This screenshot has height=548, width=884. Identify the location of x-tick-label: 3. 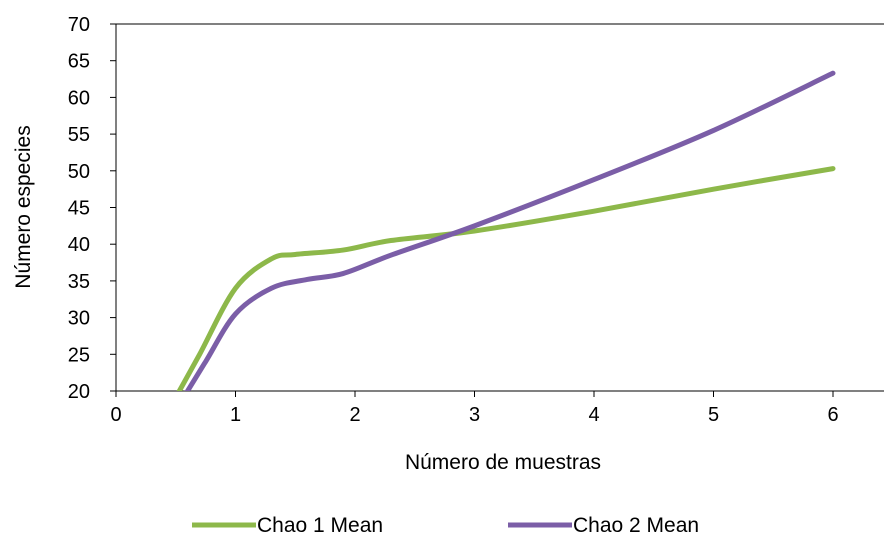
(474, 415).